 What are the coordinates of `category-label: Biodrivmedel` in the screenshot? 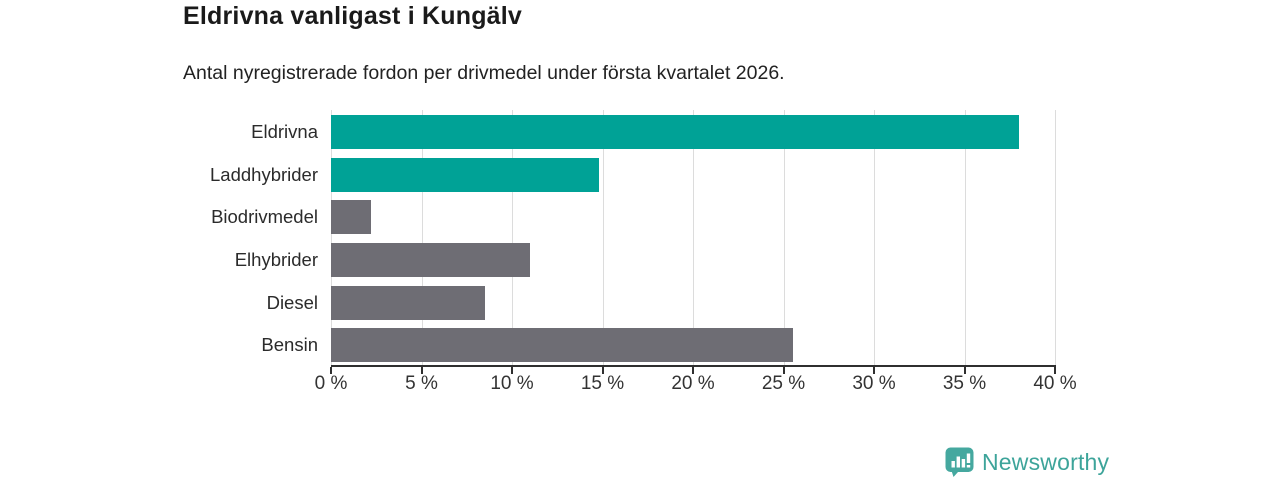 It's located at (264, 217).